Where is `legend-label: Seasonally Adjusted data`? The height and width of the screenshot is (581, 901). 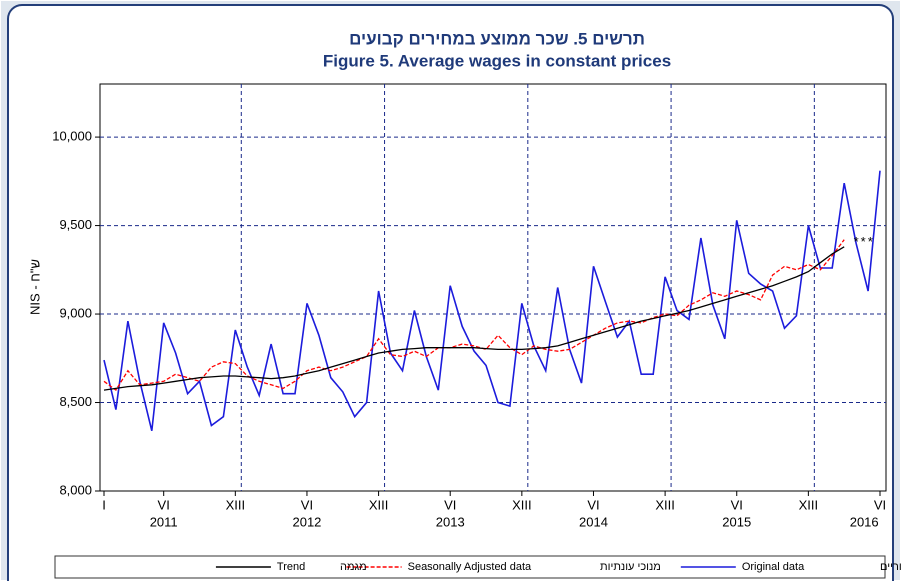
legend-label: Seasonally Adjusted data is located at coordinates (470, 567).